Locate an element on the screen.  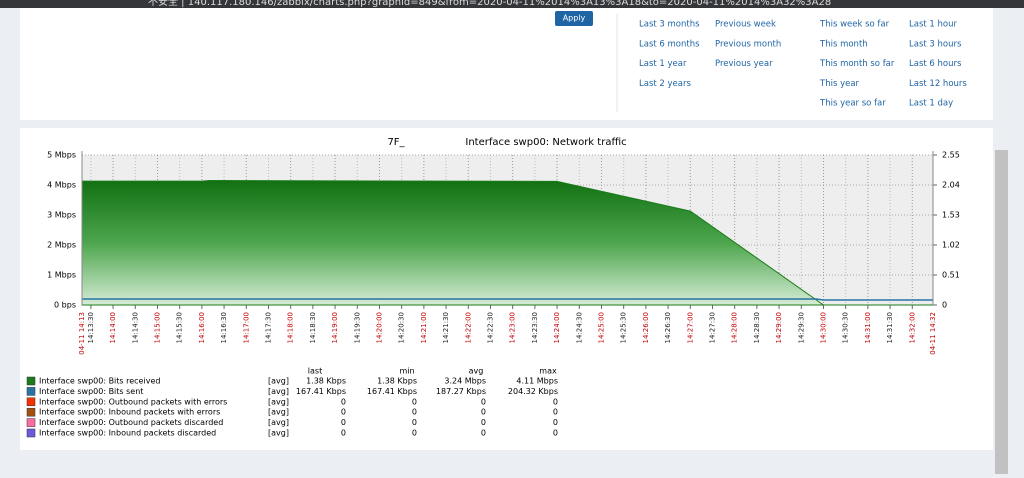
legend-name: Interface swp00: Bits received is located at coordinates (99, 381).